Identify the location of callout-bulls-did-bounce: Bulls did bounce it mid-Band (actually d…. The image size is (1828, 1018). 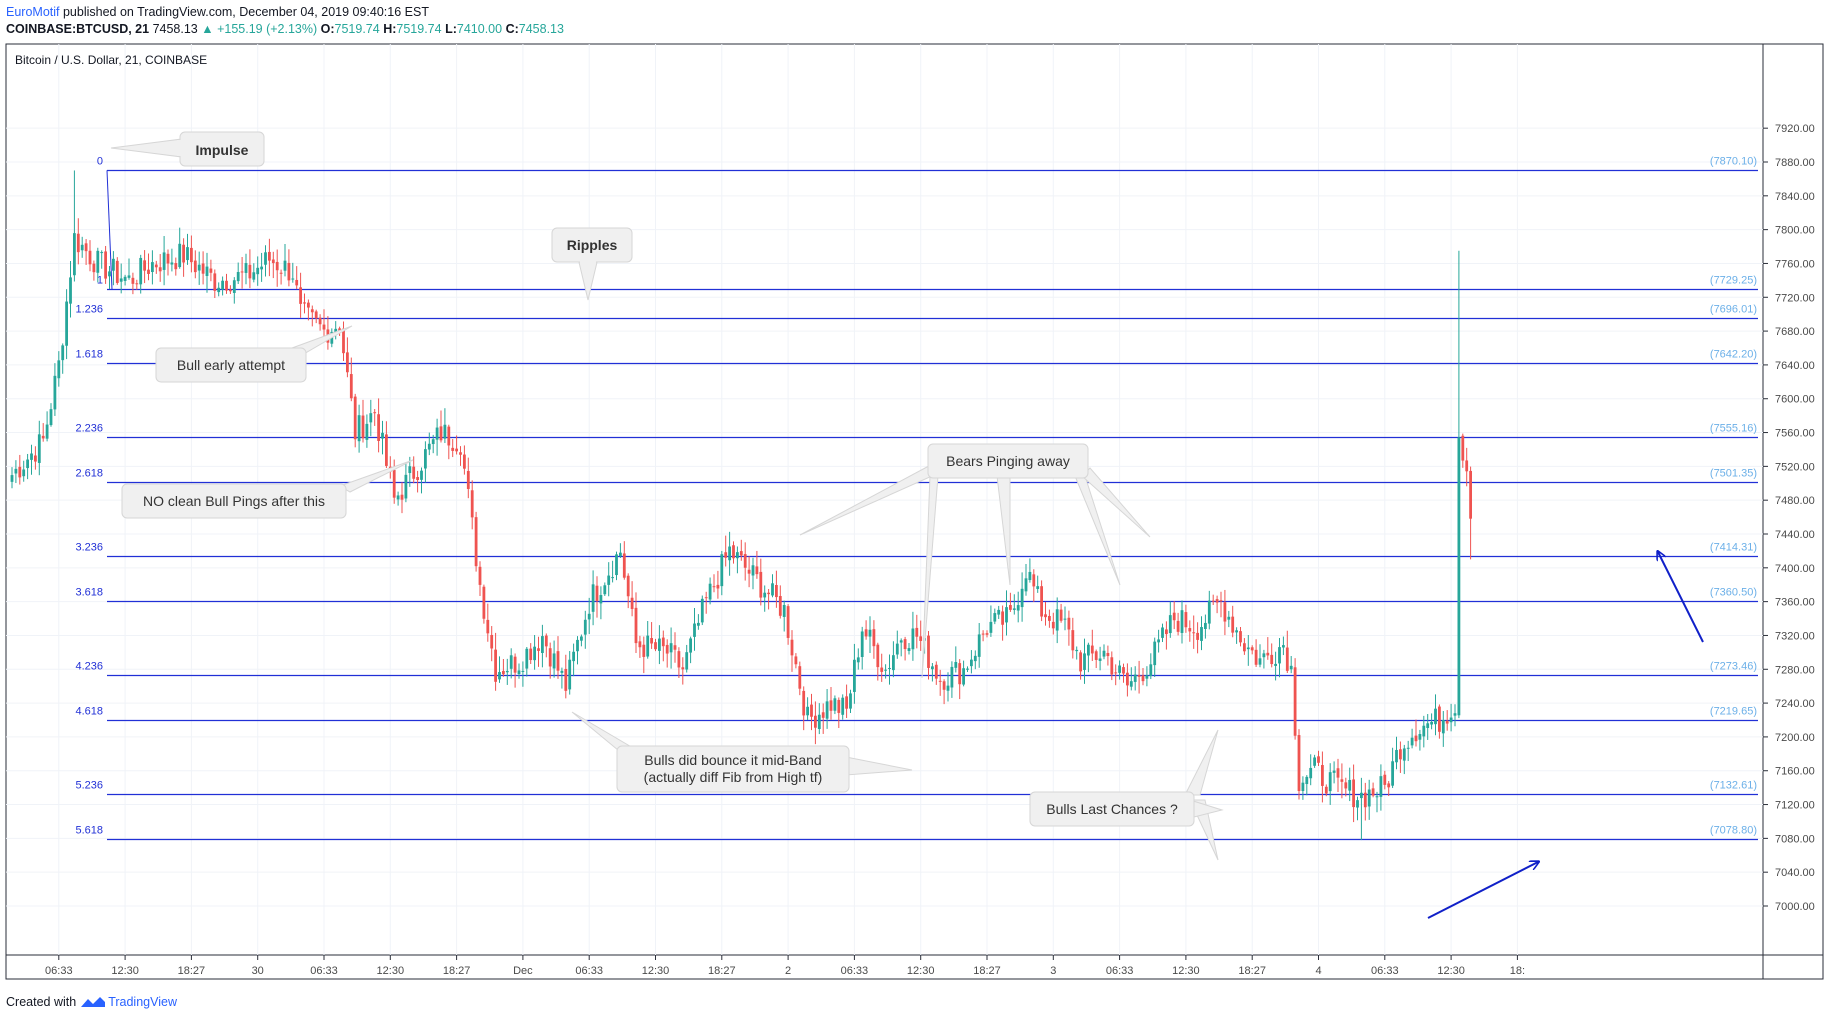
(742, 752).